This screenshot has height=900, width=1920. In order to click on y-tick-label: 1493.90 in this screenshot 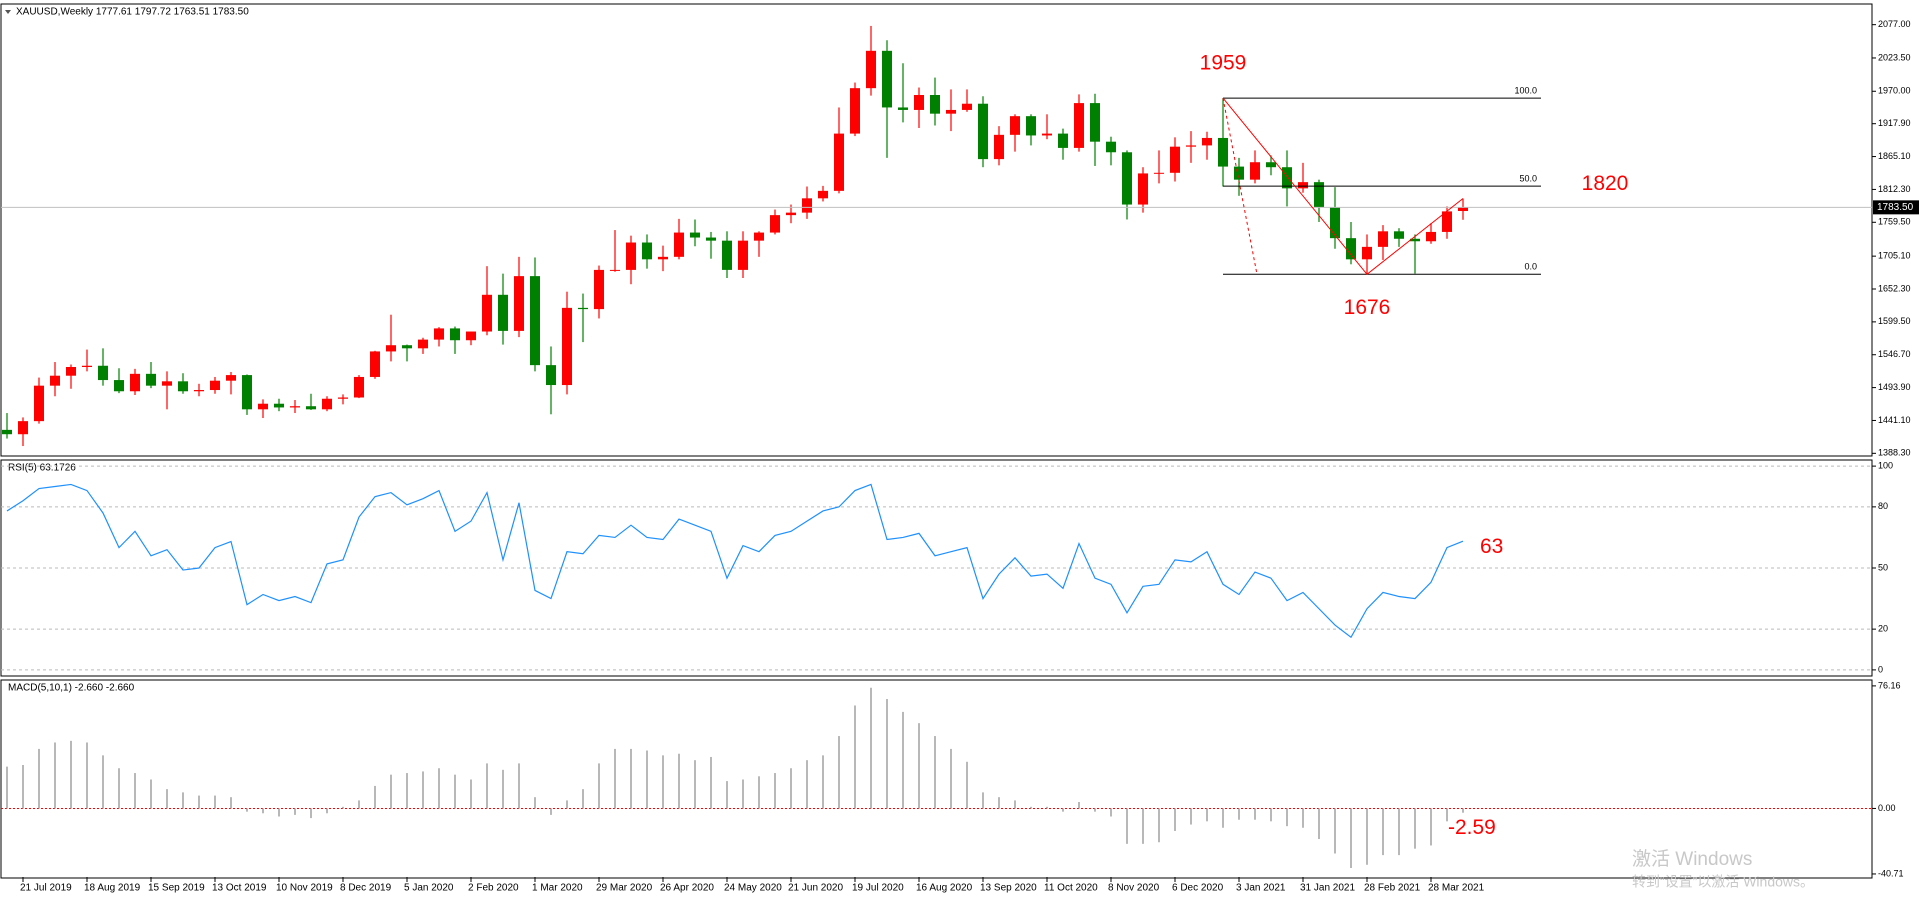, I will do `click(1894, 387)`.